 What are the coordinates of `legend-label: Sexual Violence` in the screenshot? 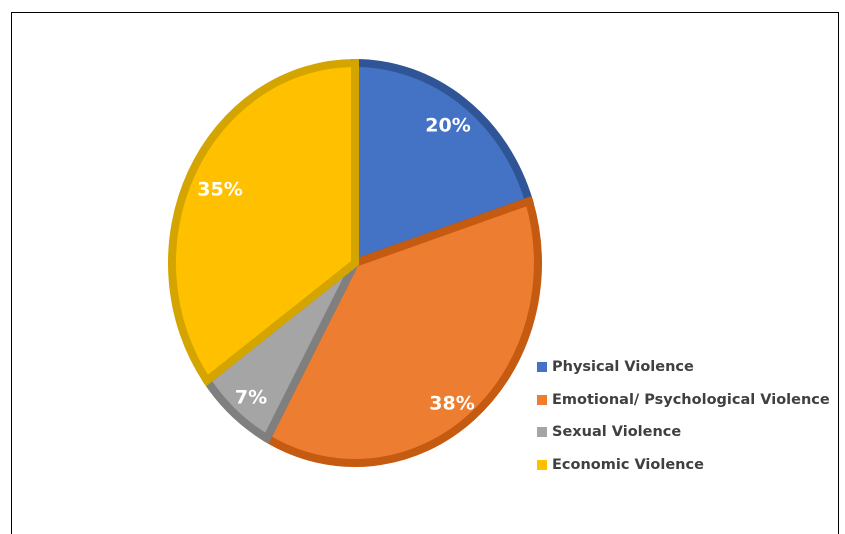 It's located at (617, 432).